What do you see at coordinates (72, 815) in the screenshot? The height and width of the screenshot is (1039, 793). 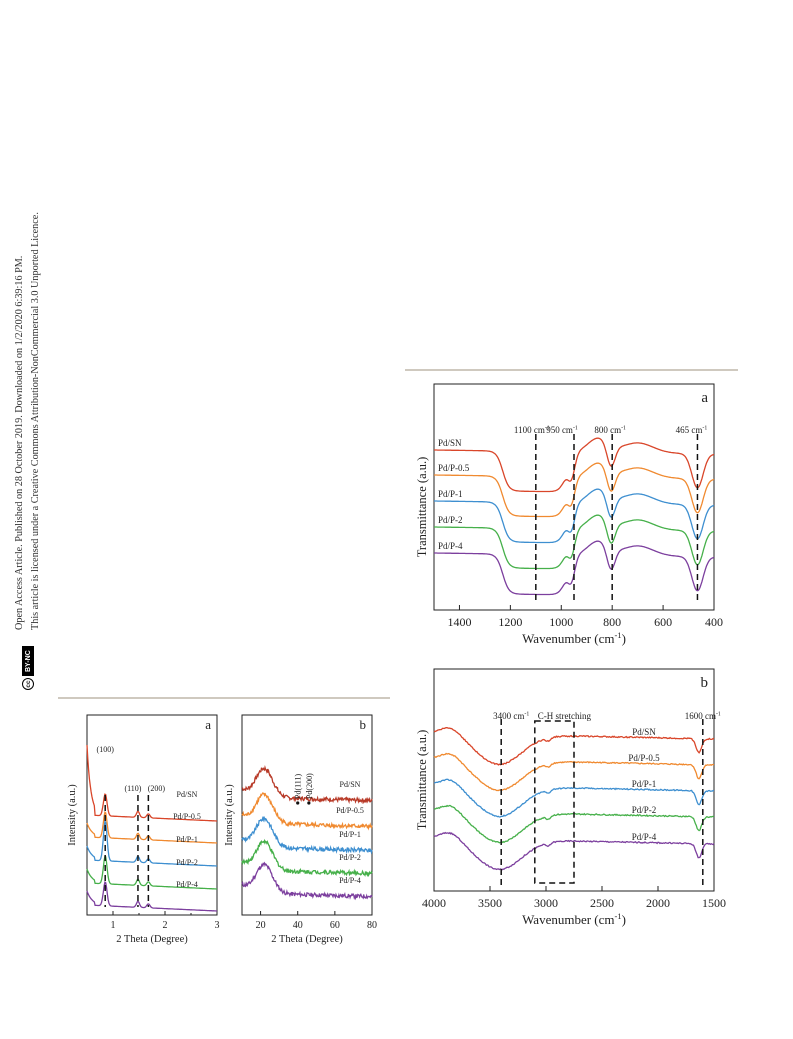 I see `saxs-y-axis-label: Intensity (a.u.)` at bounding box center [72, 815].